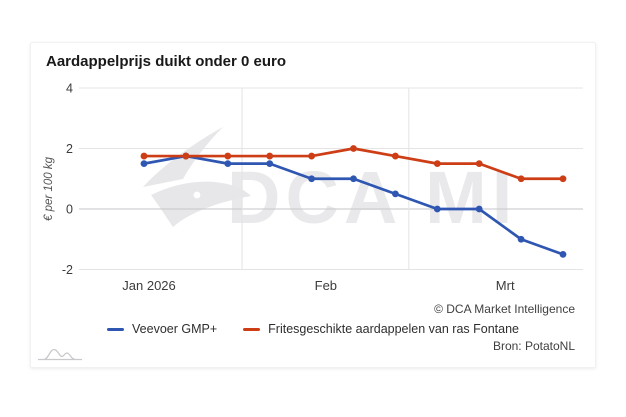 The width and height of the screenshot is (626, 417). I want to click on legend-item-veevoer: Veevoer GMP+, so click(162, 329).